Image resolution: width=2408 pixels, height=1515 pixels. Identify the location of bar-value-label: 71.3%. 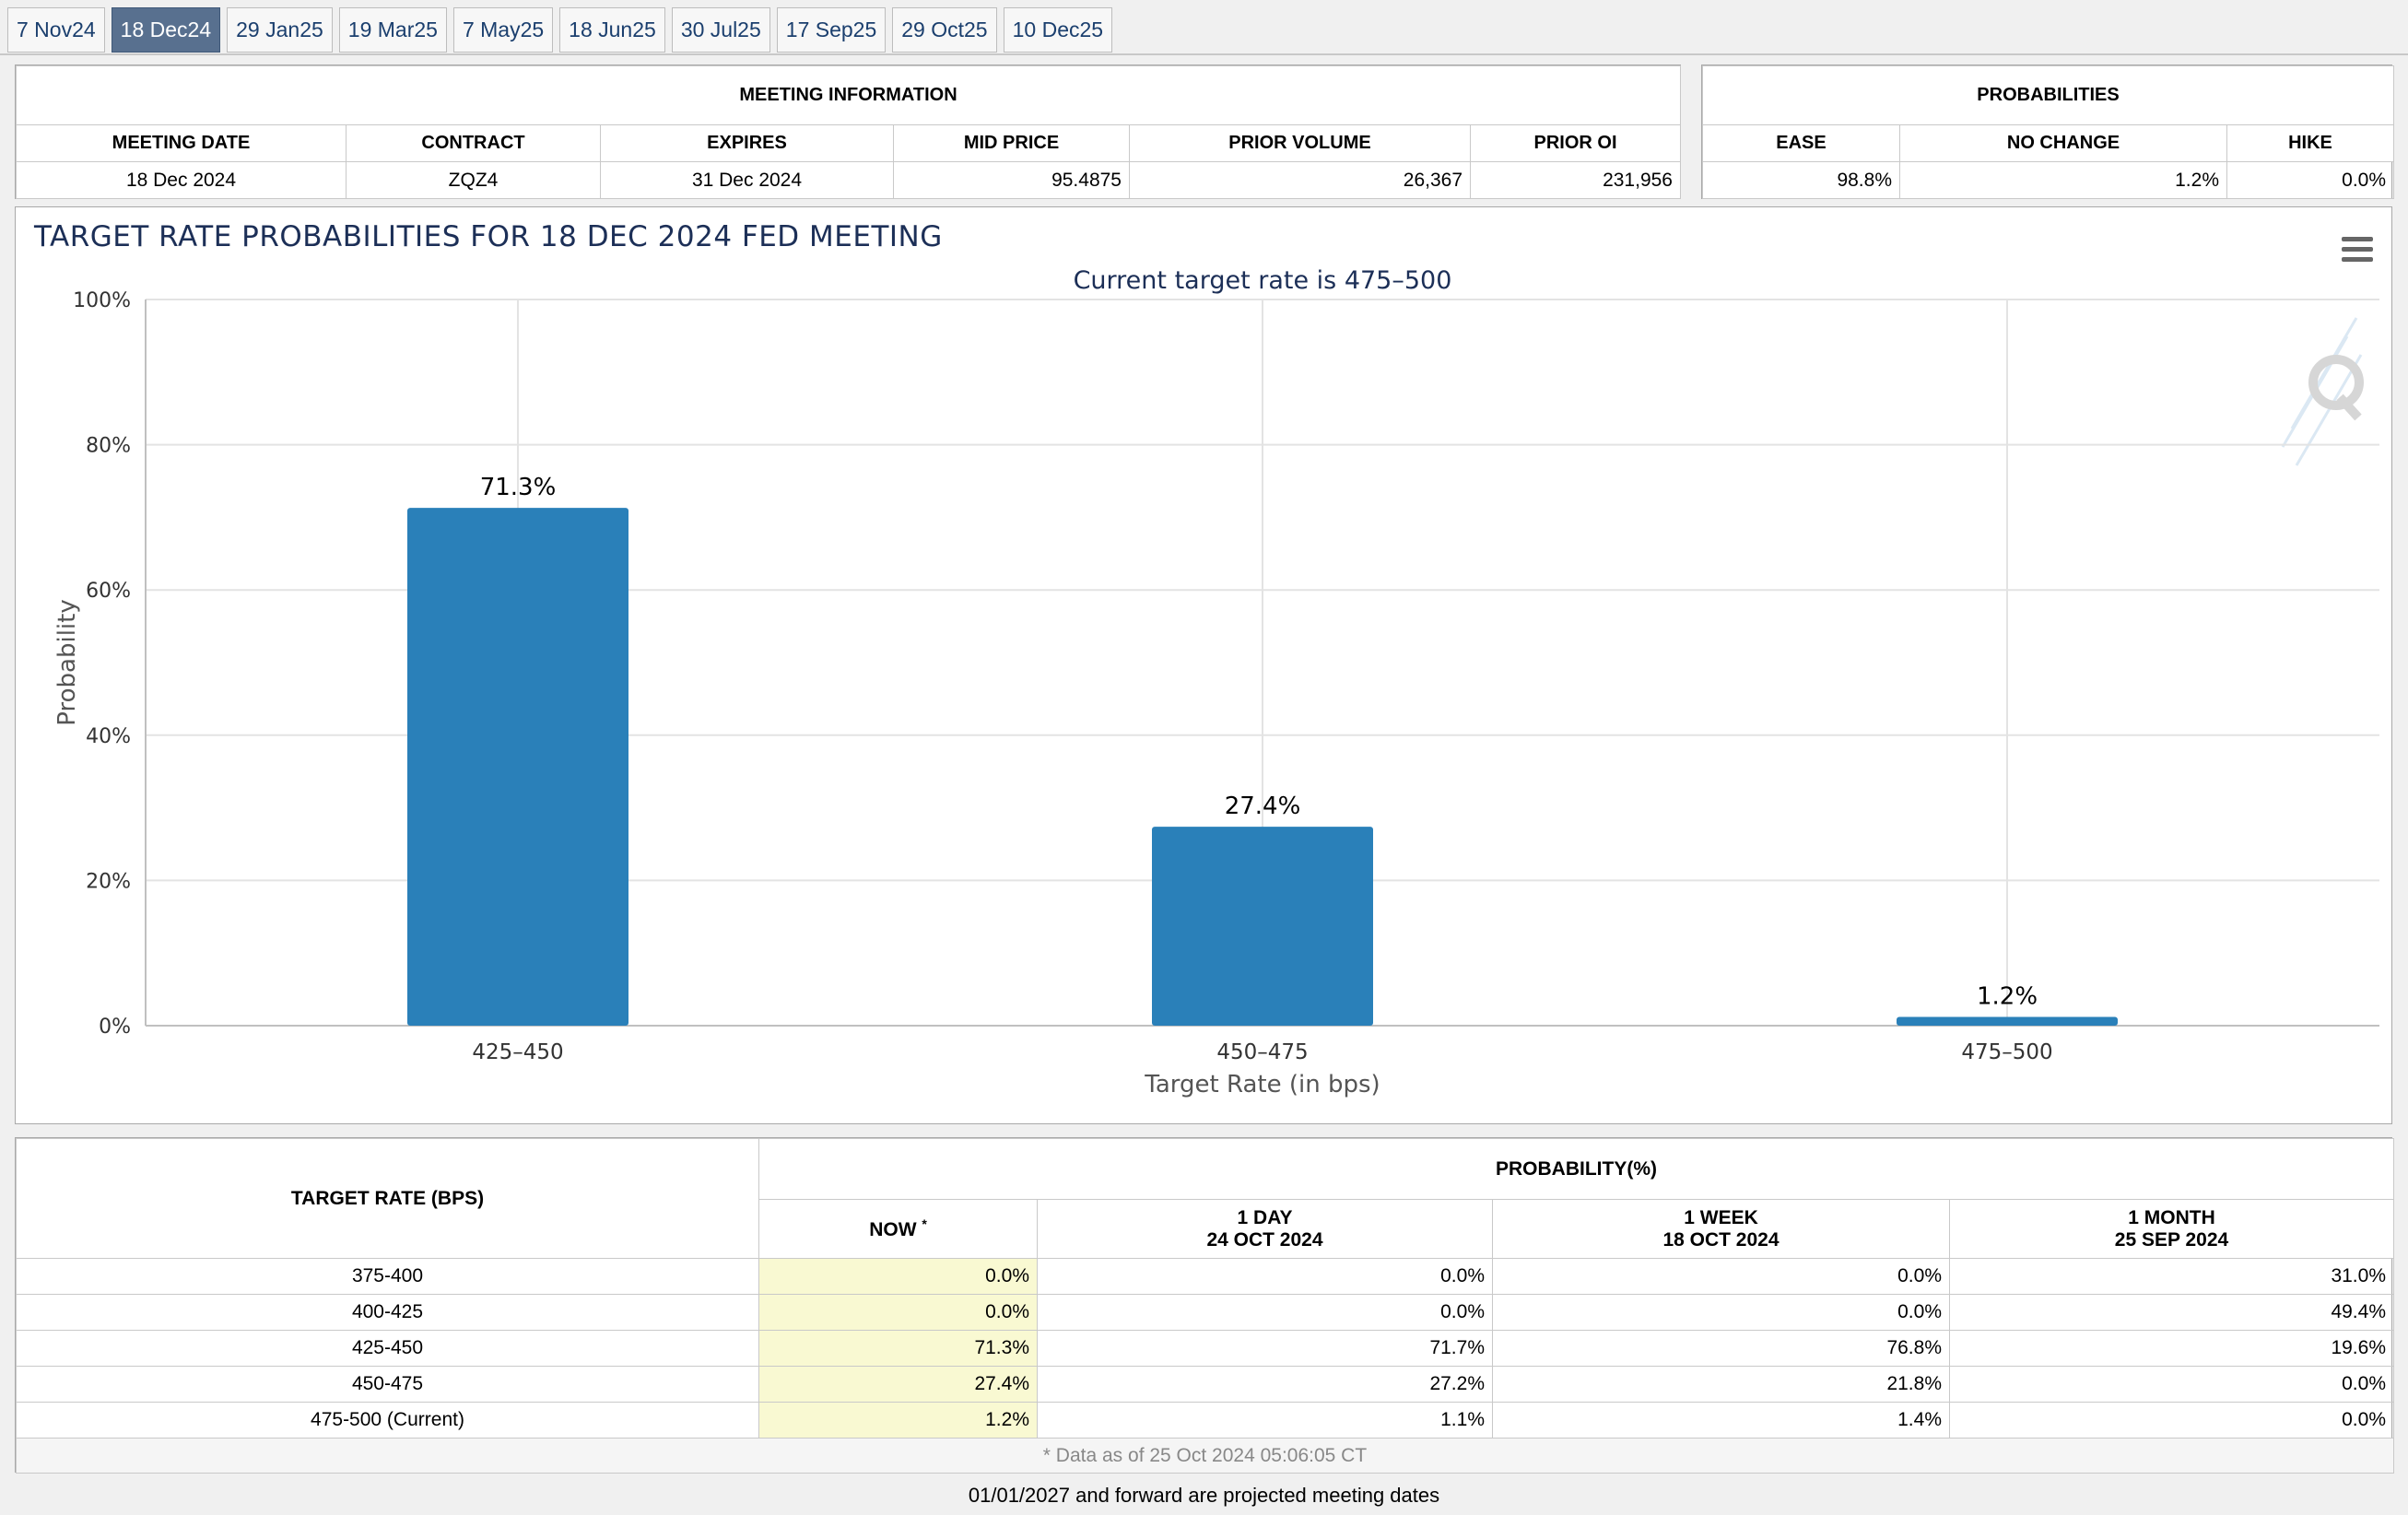
(518, 487).